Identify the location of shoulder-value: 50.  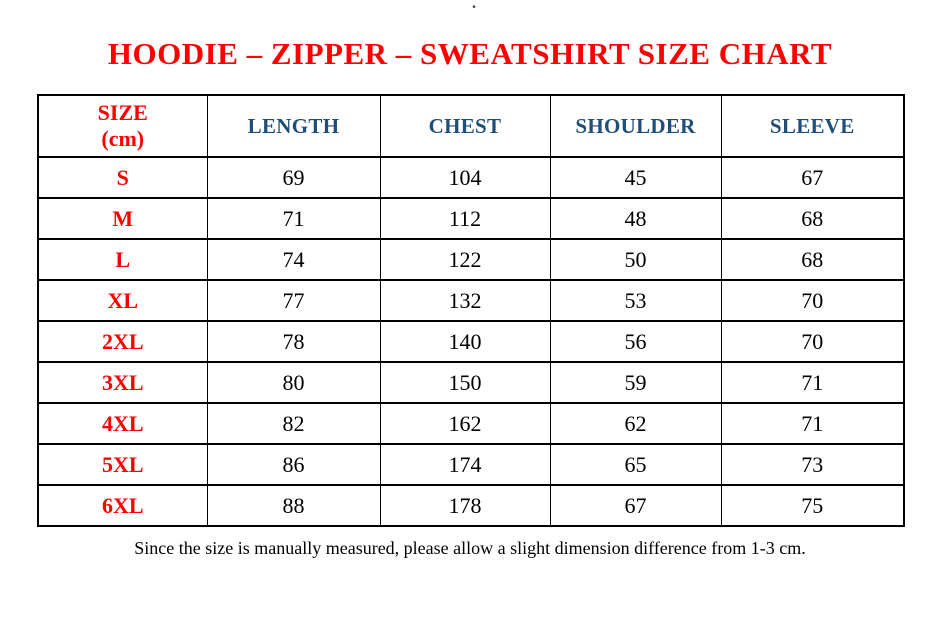
(635, 259).